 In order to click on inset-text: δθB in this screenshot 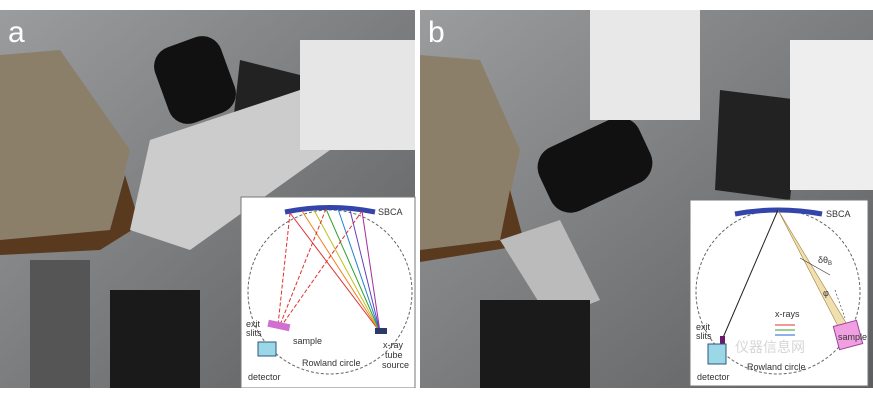, I will do `click(825, 261)`.